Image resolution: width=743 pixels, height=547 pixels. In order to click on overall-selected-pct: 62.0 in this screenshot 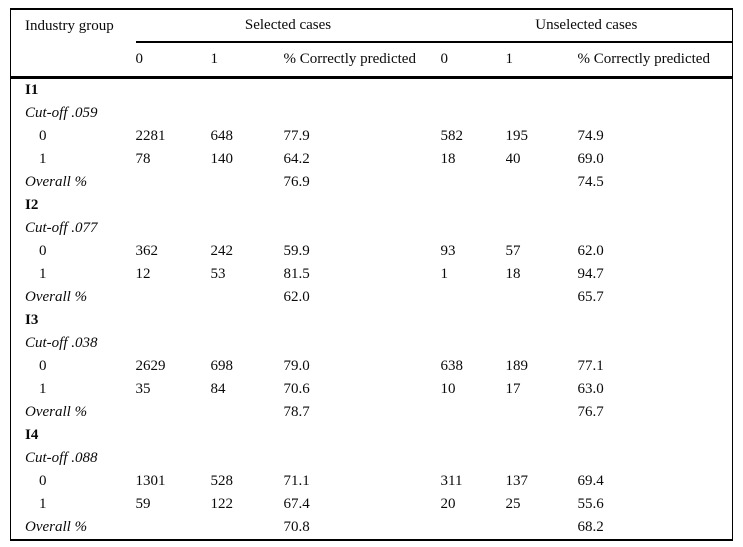, I will do `click(296, 297)`.